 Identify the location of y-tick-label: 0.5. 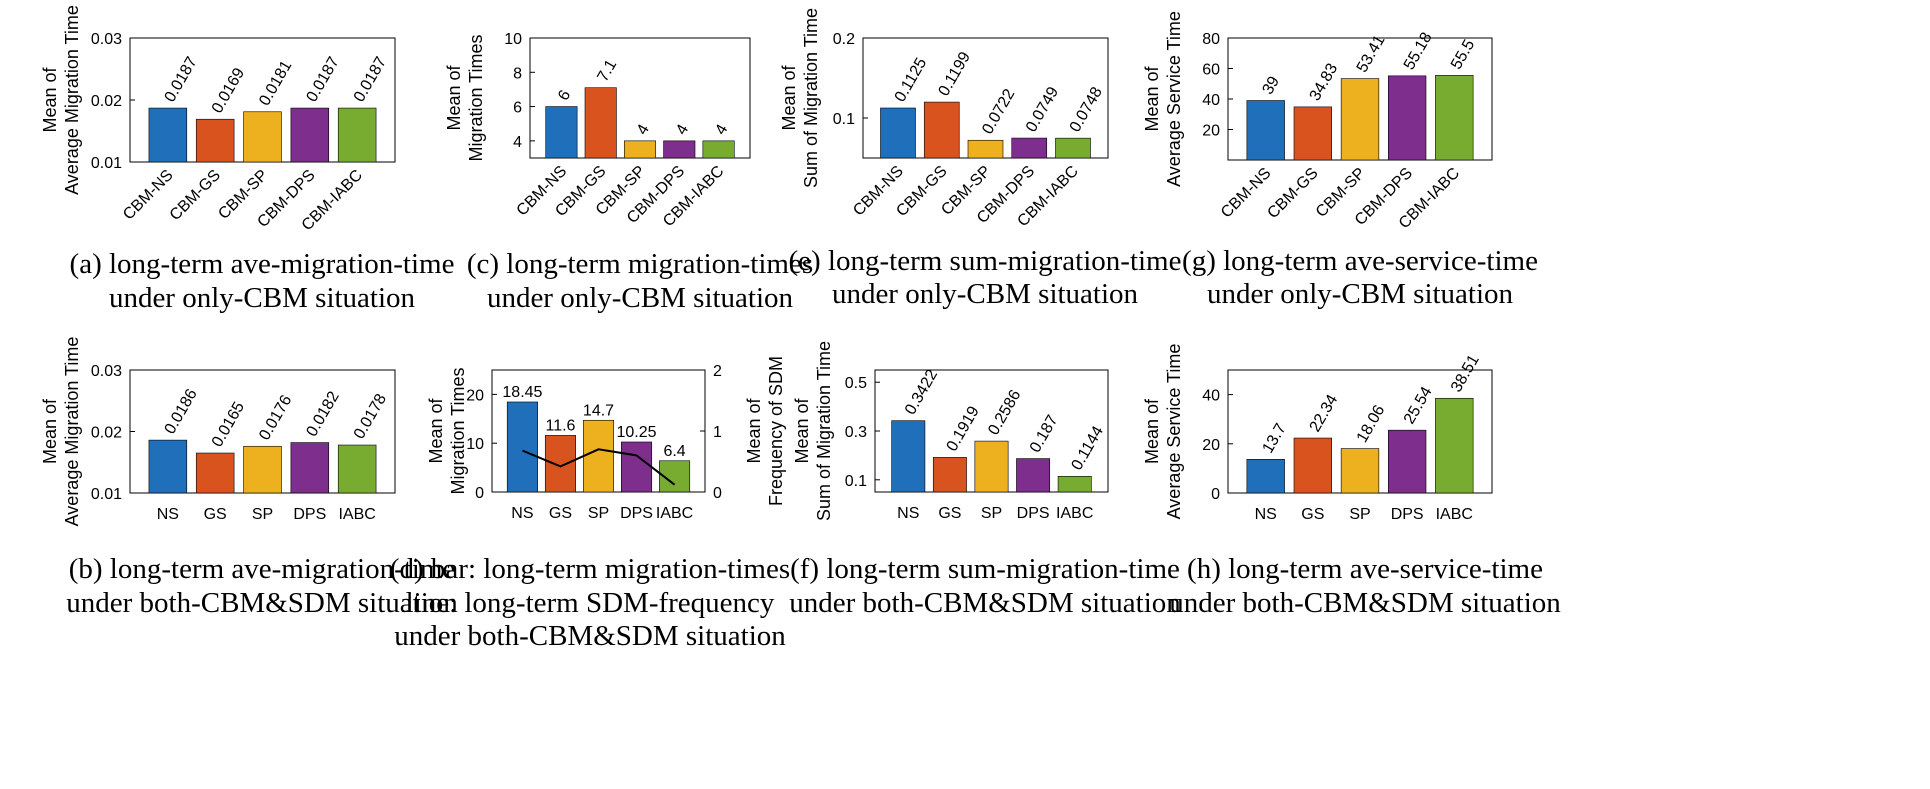
(856, 383).